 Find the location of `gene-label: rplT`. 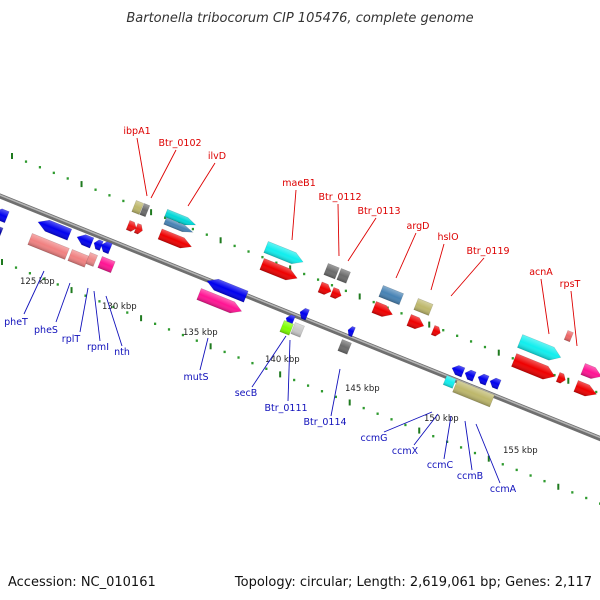

gene-label: rplT is located at coordinates (71, 339).